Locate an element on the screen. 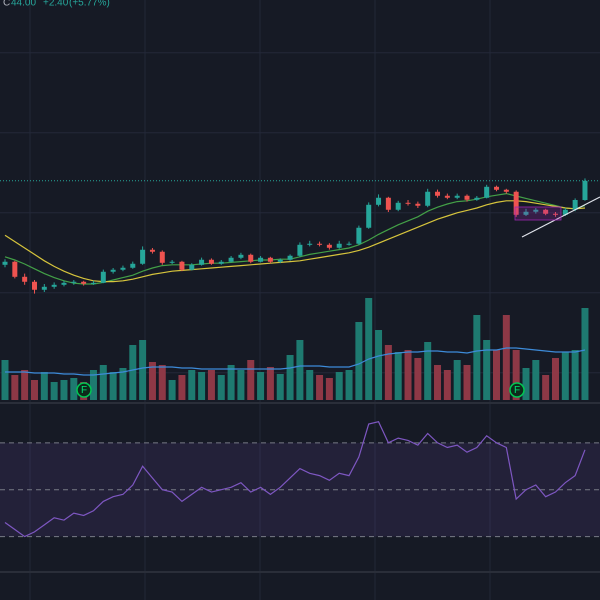 This screenshot has height=600, width=600. highlight-box is located at coordinates (538, 213).